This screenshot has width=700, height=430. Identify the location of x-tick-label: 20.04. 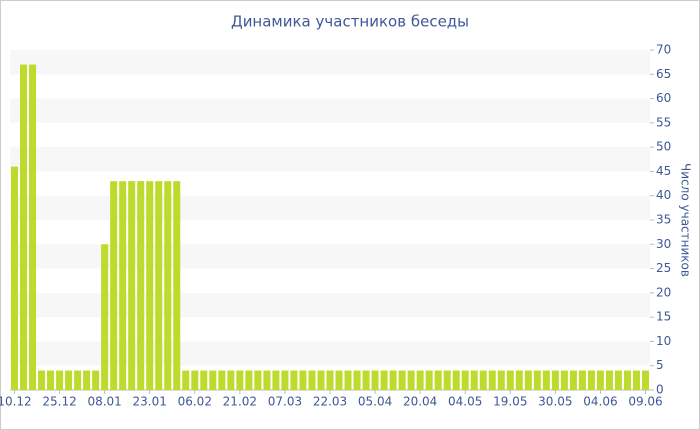
(420, 402).